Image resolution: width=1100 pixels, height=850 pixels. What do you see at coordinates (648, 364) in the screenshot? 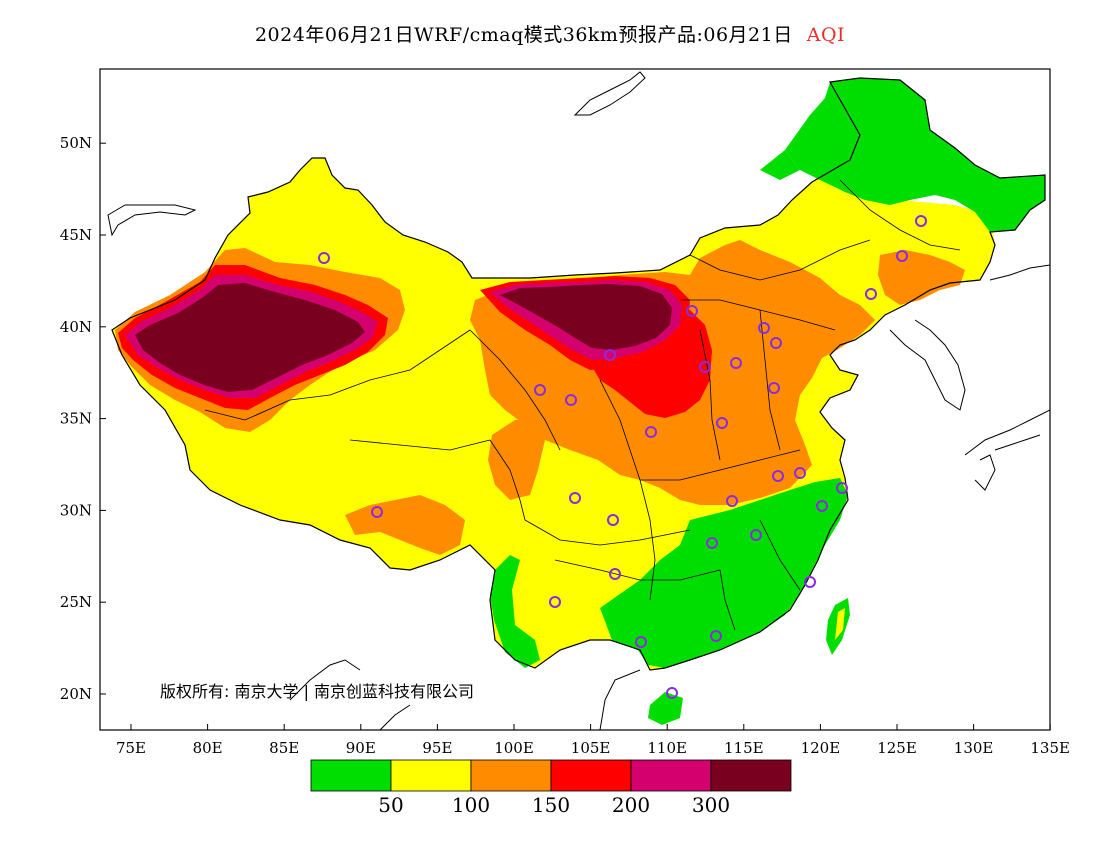
I see `shanxi-unhealthy-region` at bounding box center [648, 364].